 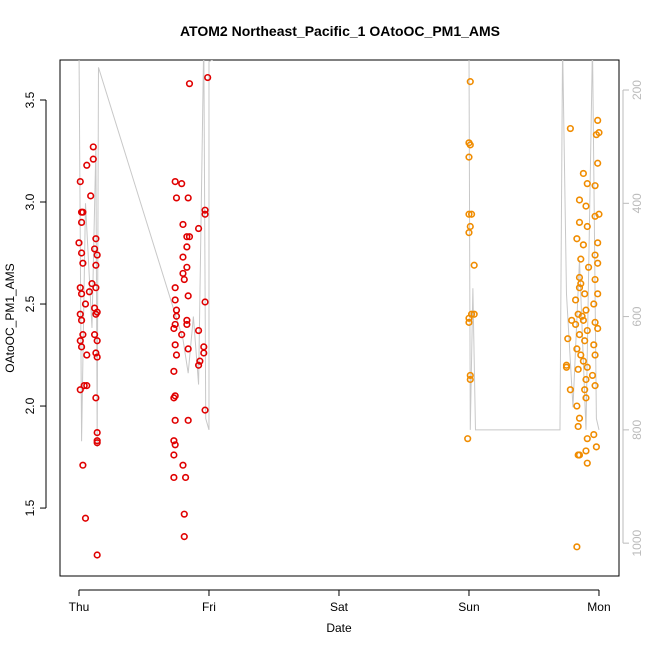 What do you see at coordinates (339, 628) in the screenshot?
I see `x-axis-label: Date` at bounding box center [339, 628].